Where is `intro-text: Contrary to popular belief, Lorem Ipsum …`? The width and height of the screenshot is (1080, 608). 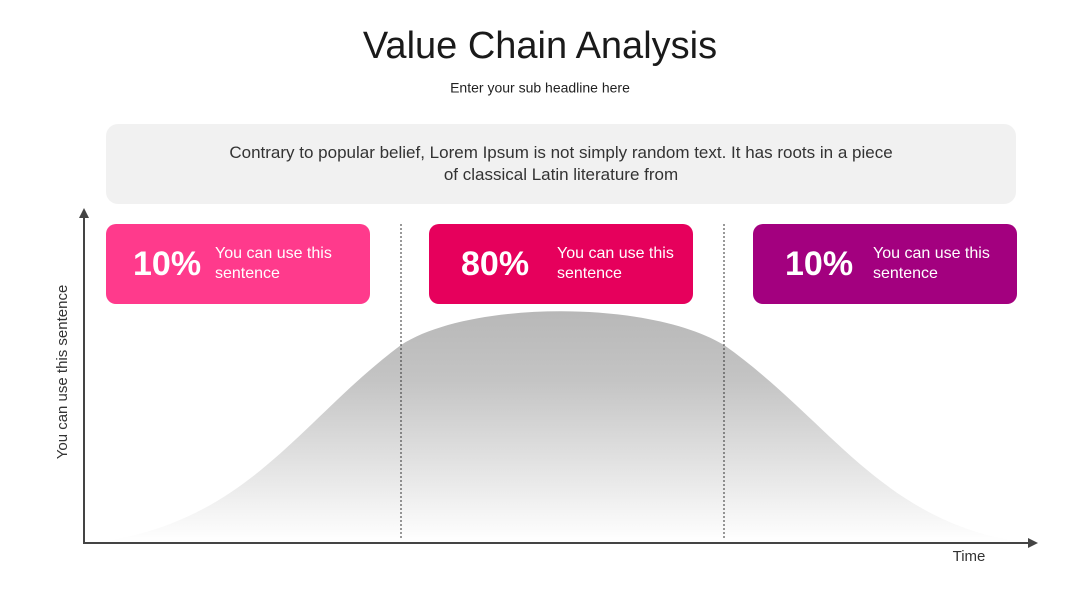
intro-text: Contrary to popular belief, Lorem Ipsum … is located at coordinates (561, 163).